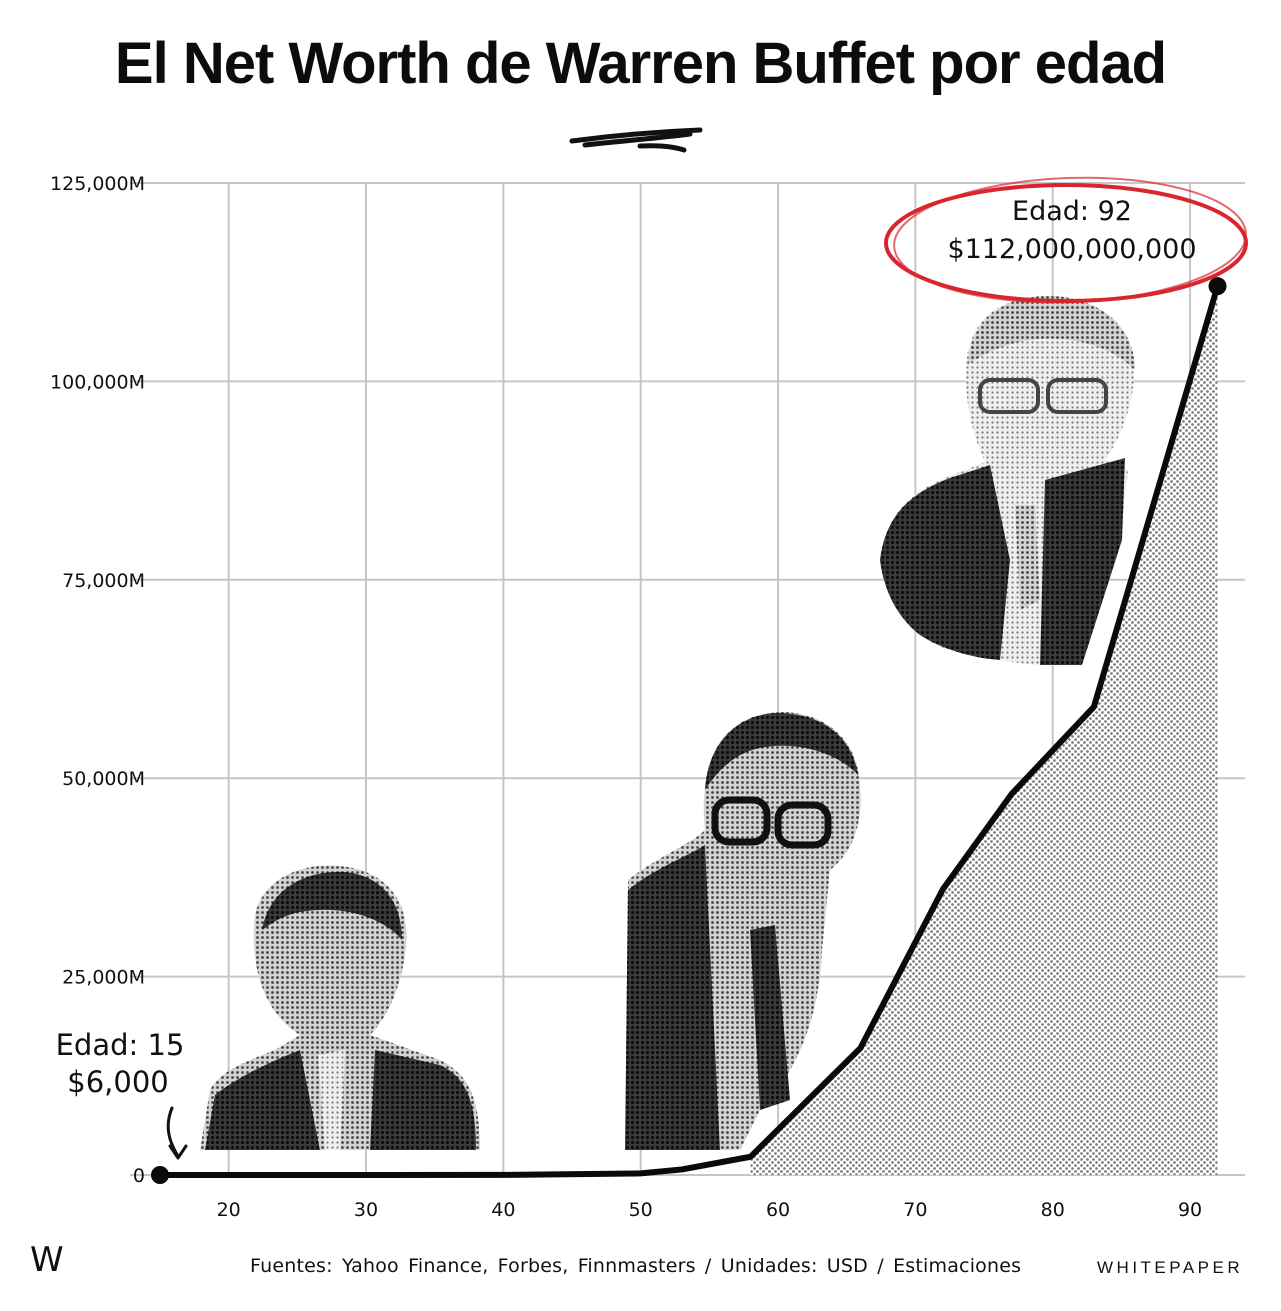 Image resolution: width=1281 pixels, height=1311 pixels. What do you see at coordinates (915, 1210) in the screenshot?
I see `x-tick-label: 70` at bounding box center [915, 1210].